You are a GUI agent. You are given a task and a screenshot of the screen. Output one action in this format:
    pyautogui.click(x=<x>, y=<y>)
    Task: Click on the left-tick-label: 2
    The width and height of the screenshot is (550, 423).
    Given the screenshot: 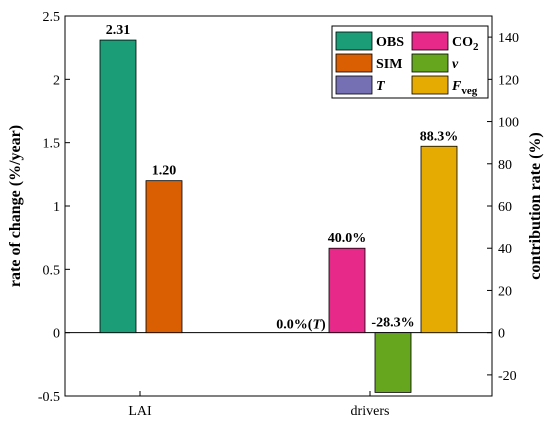 What is the action you would take?
    pyautogui.click(x=56, y=80)
    